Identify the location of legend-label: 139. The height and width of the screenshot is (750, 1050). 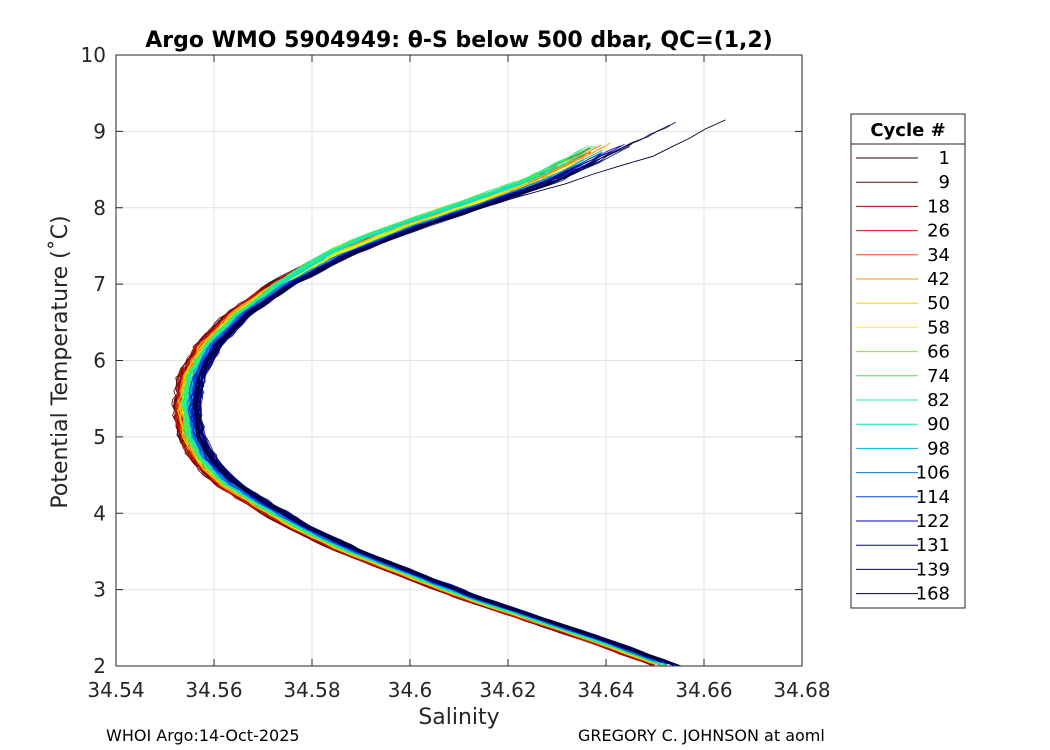
(933, 569).